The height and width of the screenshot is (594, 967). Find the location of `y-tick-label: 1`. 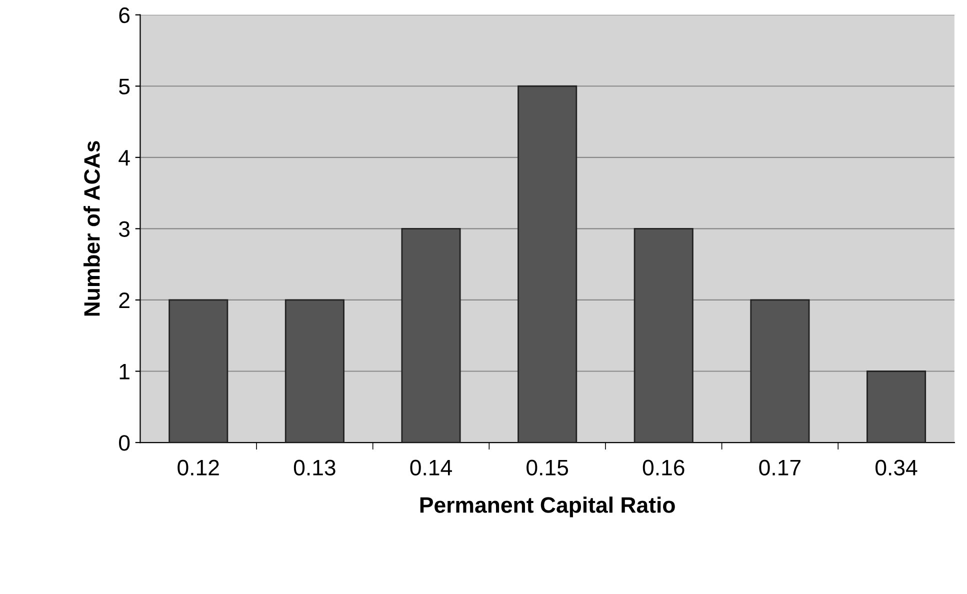

y-tick-label: 1 is located at coordinates (125, 372).